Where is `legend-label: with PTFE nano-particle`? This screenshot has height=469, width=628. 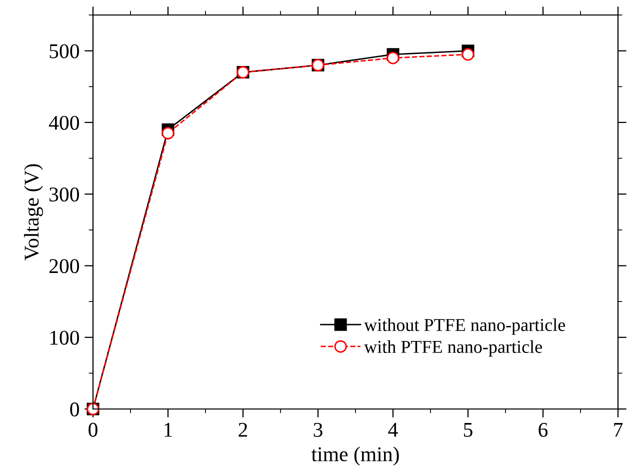
legend-label: with PTFE nano-particle is located at coordinates (453, 348).